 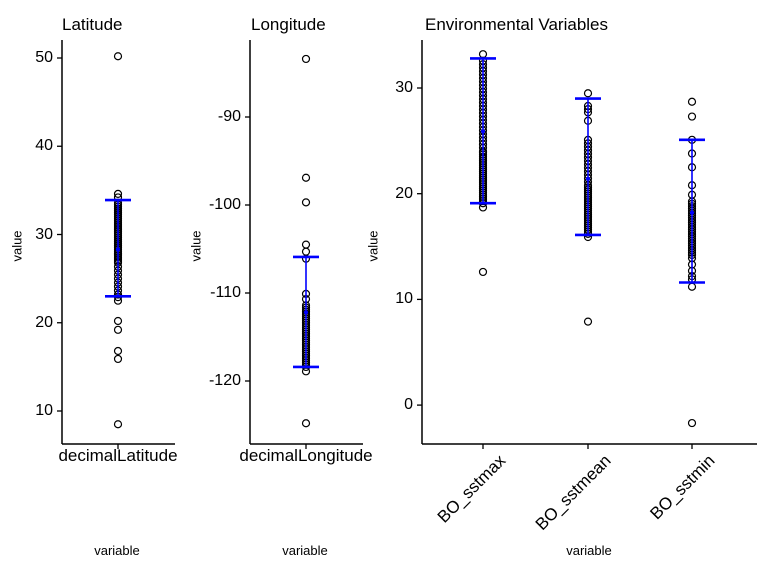 What do you see at coordinates (224, 380) in the screenshot?
I see `y-tick-label: -120` at bounding box center [224, 380].